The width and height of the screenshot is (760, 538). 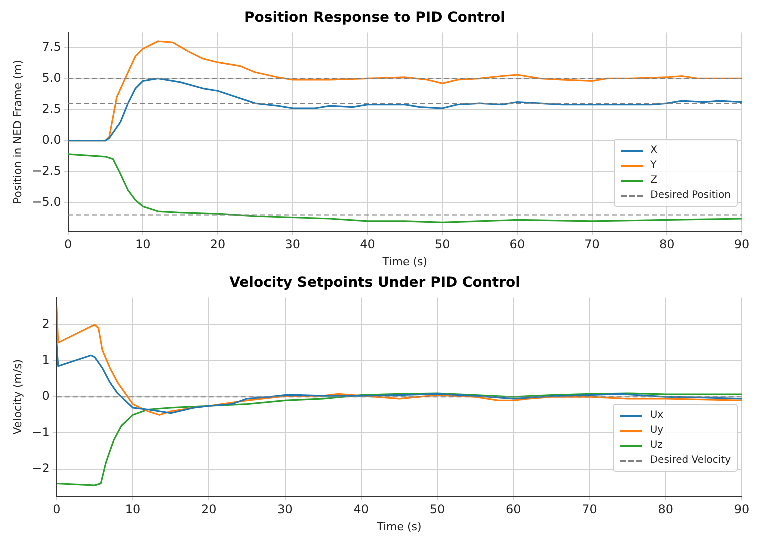 What do you see at coordinates (52, 109) in the screenshot?
I see `y-tick-label: 2.5` at bounding box center [52, 109].